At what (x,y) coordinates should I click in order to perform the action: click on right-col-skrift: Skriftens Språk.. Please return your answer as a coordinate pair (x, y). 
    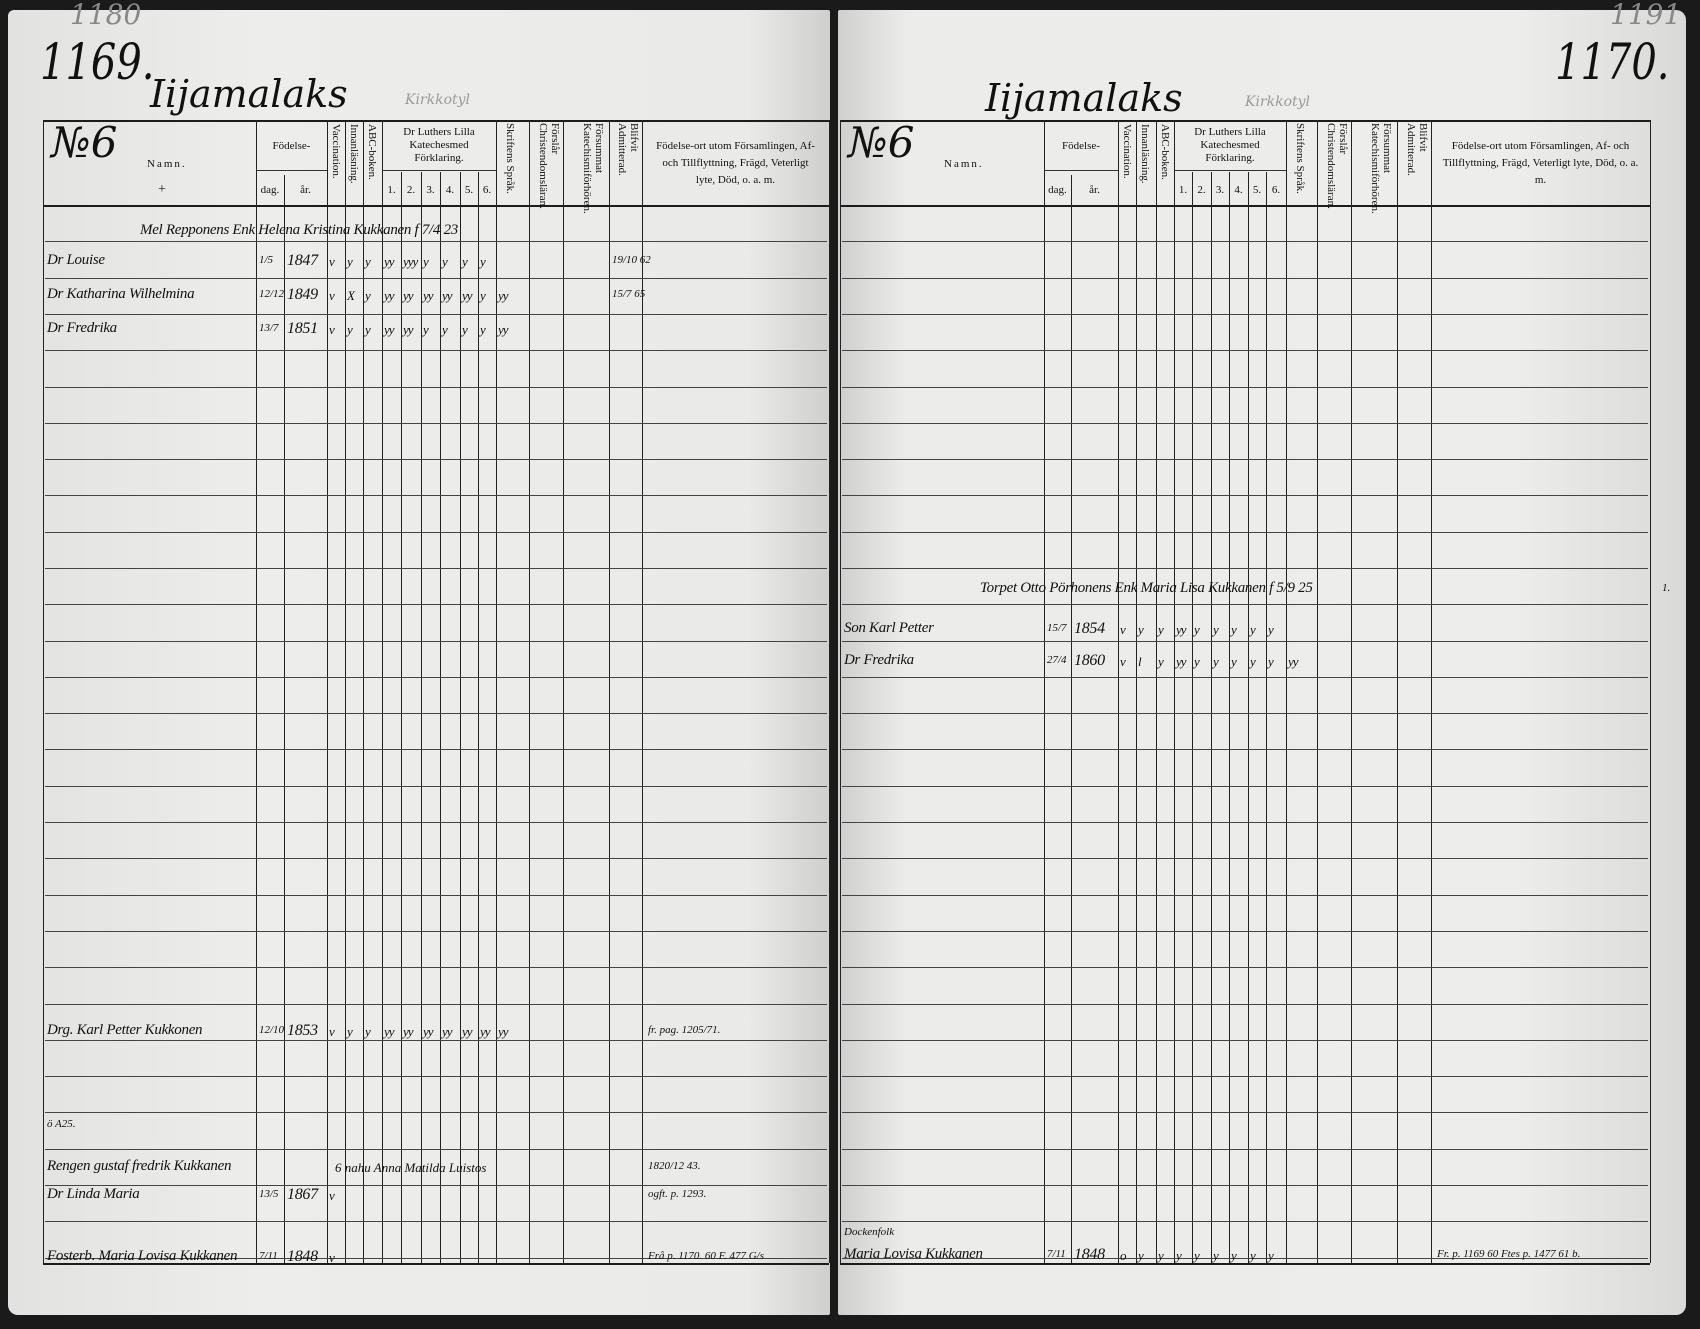
    Looking at the image, I should click on (1300, 158).